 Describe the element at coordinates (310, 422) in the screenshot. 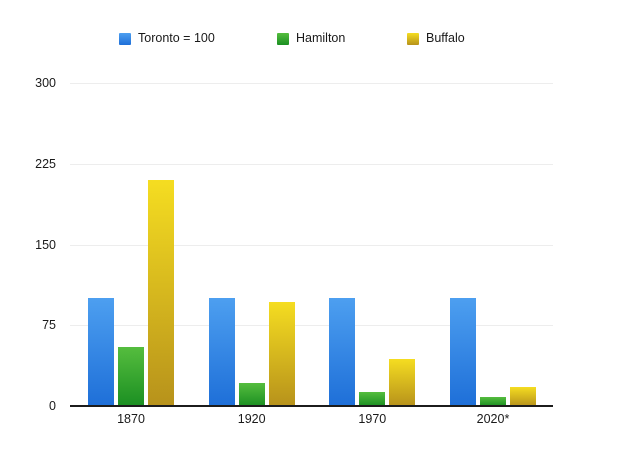

I see `x-axis-labels: 1870 1920 1970 2020*` at that location.